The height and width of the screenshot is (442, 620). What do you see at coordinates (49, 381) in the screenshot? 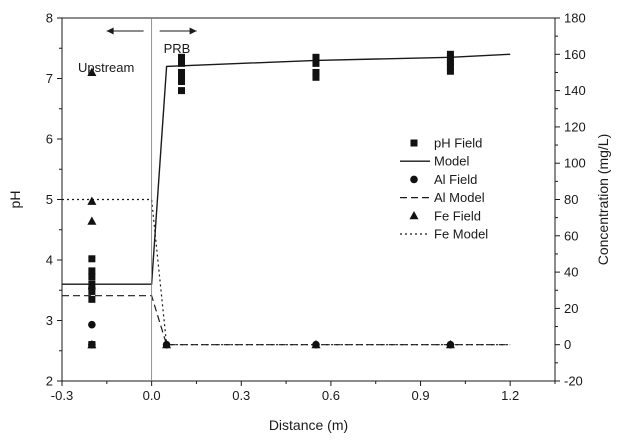
I see `y-tick-label: 2` at bounding box center [49, 381].